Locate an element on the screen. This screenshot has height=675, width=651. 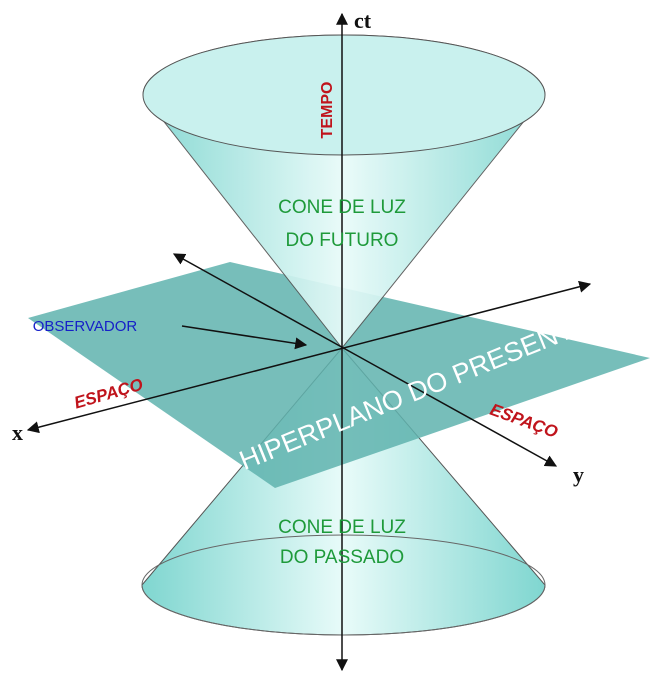
ct-label: ct is located at coordinates (363, 20).